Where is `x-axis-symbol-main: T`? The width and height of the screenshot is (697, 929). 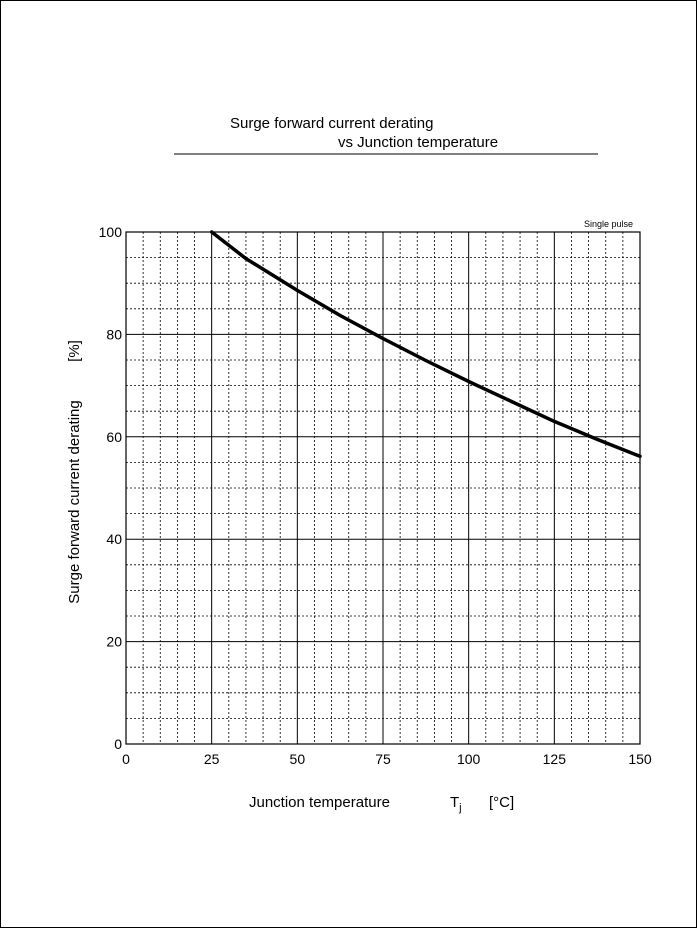
x-axis-symbol-main: T is located at coordinates (454, 802).